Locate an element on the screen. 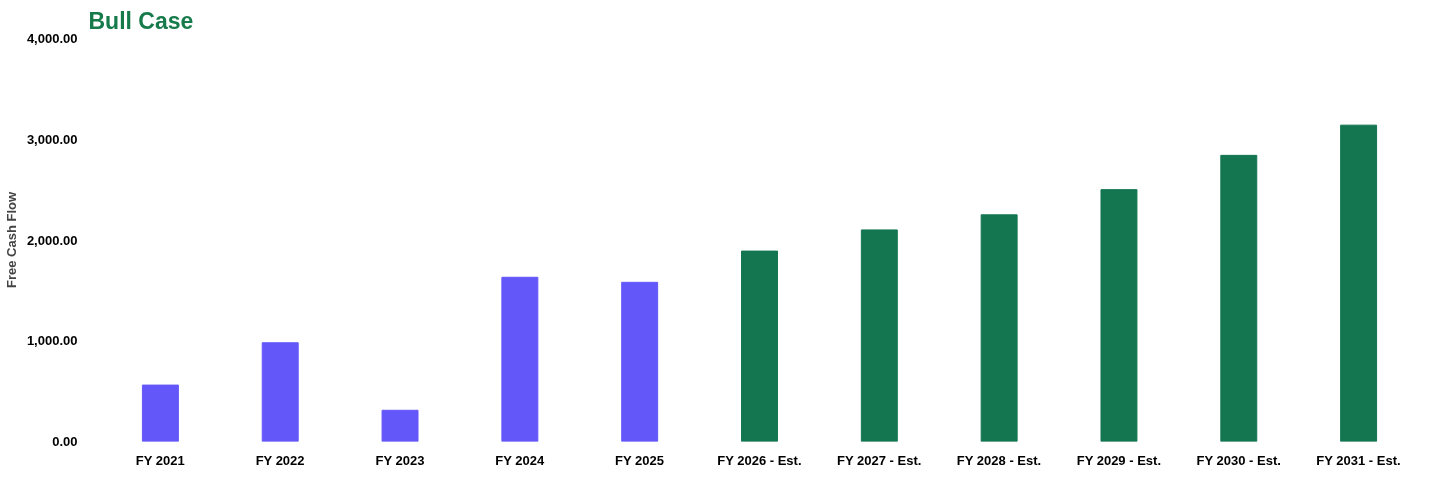  y-tick-label: 4,000.00 is located at coordinates (52, 38).